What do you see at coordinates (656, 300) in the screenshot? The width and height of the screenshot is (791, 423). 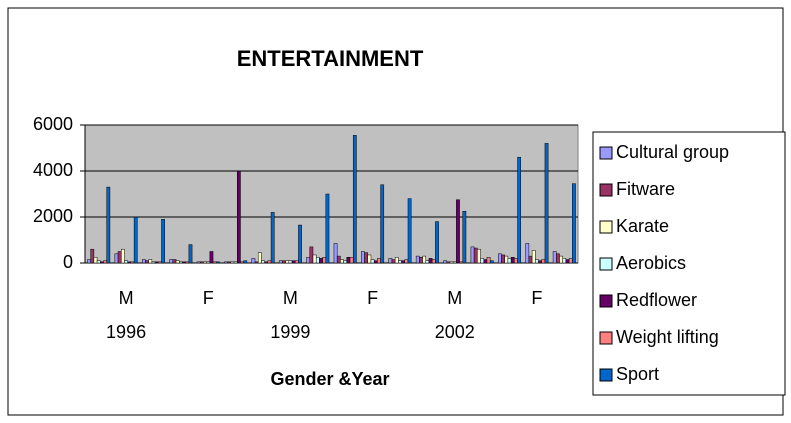 I see `legend-label: Redflower` at bounding box center [656, 300].